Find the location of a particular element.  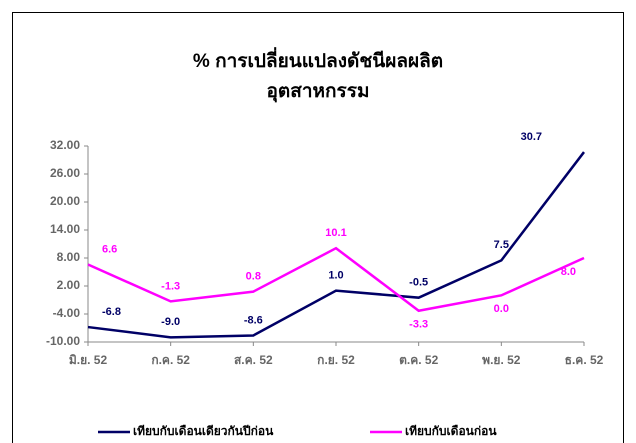

y-tick-label: 20.00 is located at coordinates (65, 201).